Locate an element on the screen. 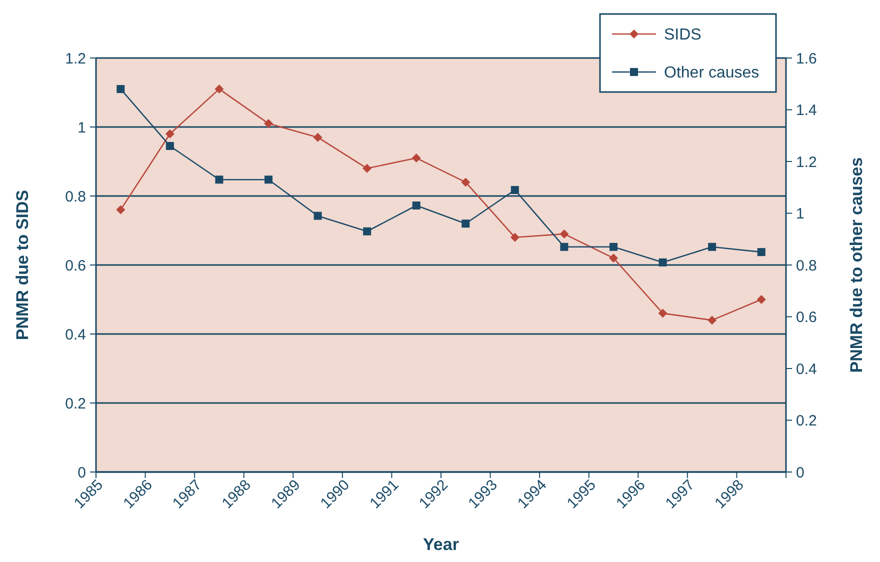  y-tick-label: 0.4 is located at coordinates (75, 335).